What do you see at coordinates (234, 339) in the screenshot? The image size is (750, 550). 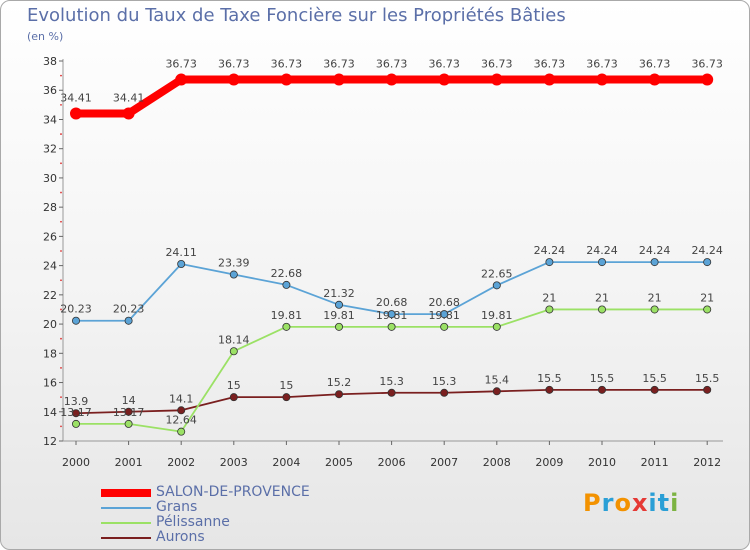 I see `data-label-pelissanne: 18.14` at bounding box center [234, 339].